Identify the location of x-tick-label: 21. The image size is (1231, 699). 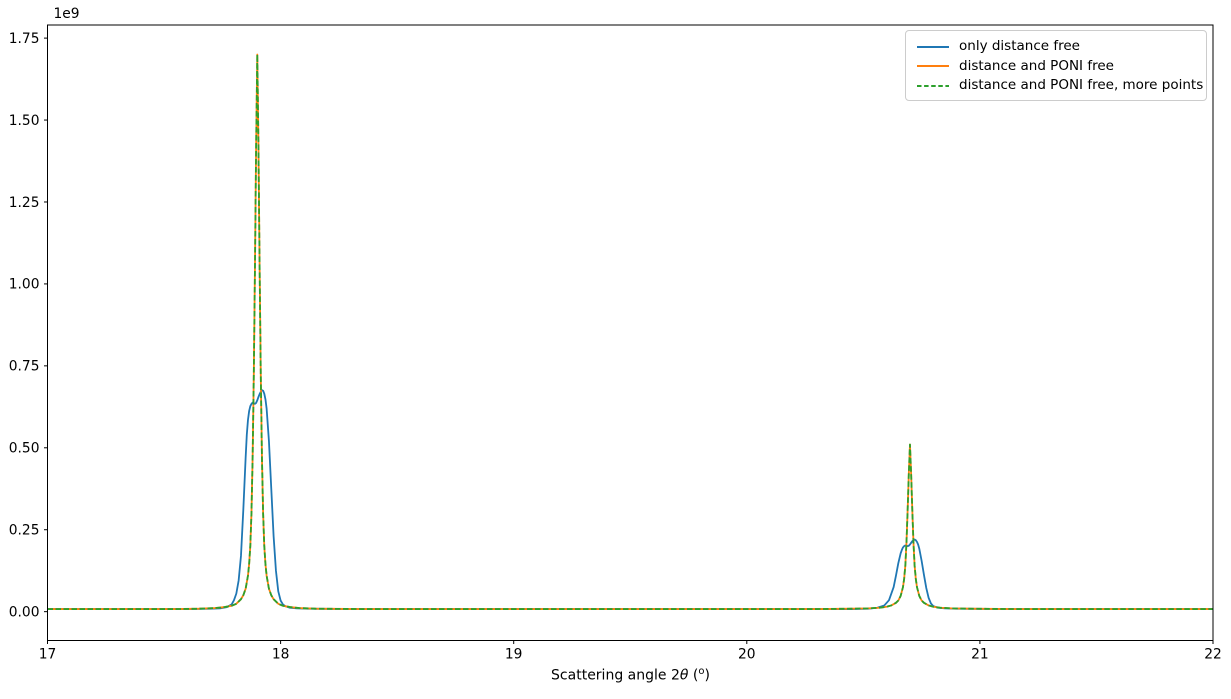
(980, 655).